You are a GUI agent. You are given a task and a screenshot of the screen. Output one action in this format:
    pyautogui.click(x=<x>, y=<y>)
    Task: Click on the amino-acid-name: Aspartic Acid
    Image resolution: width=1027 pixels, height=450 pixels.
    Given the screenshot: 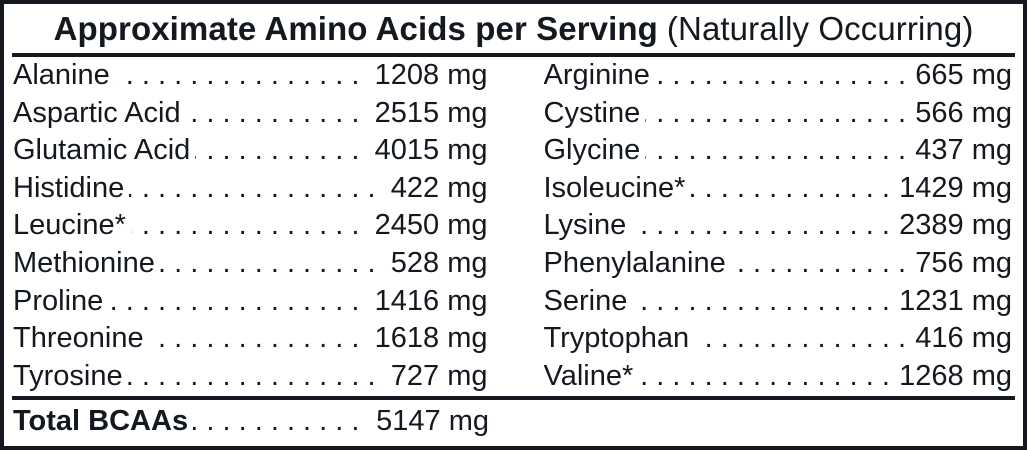 What is the action you would take?
    pyautogui.click(x=99, y=113)
    